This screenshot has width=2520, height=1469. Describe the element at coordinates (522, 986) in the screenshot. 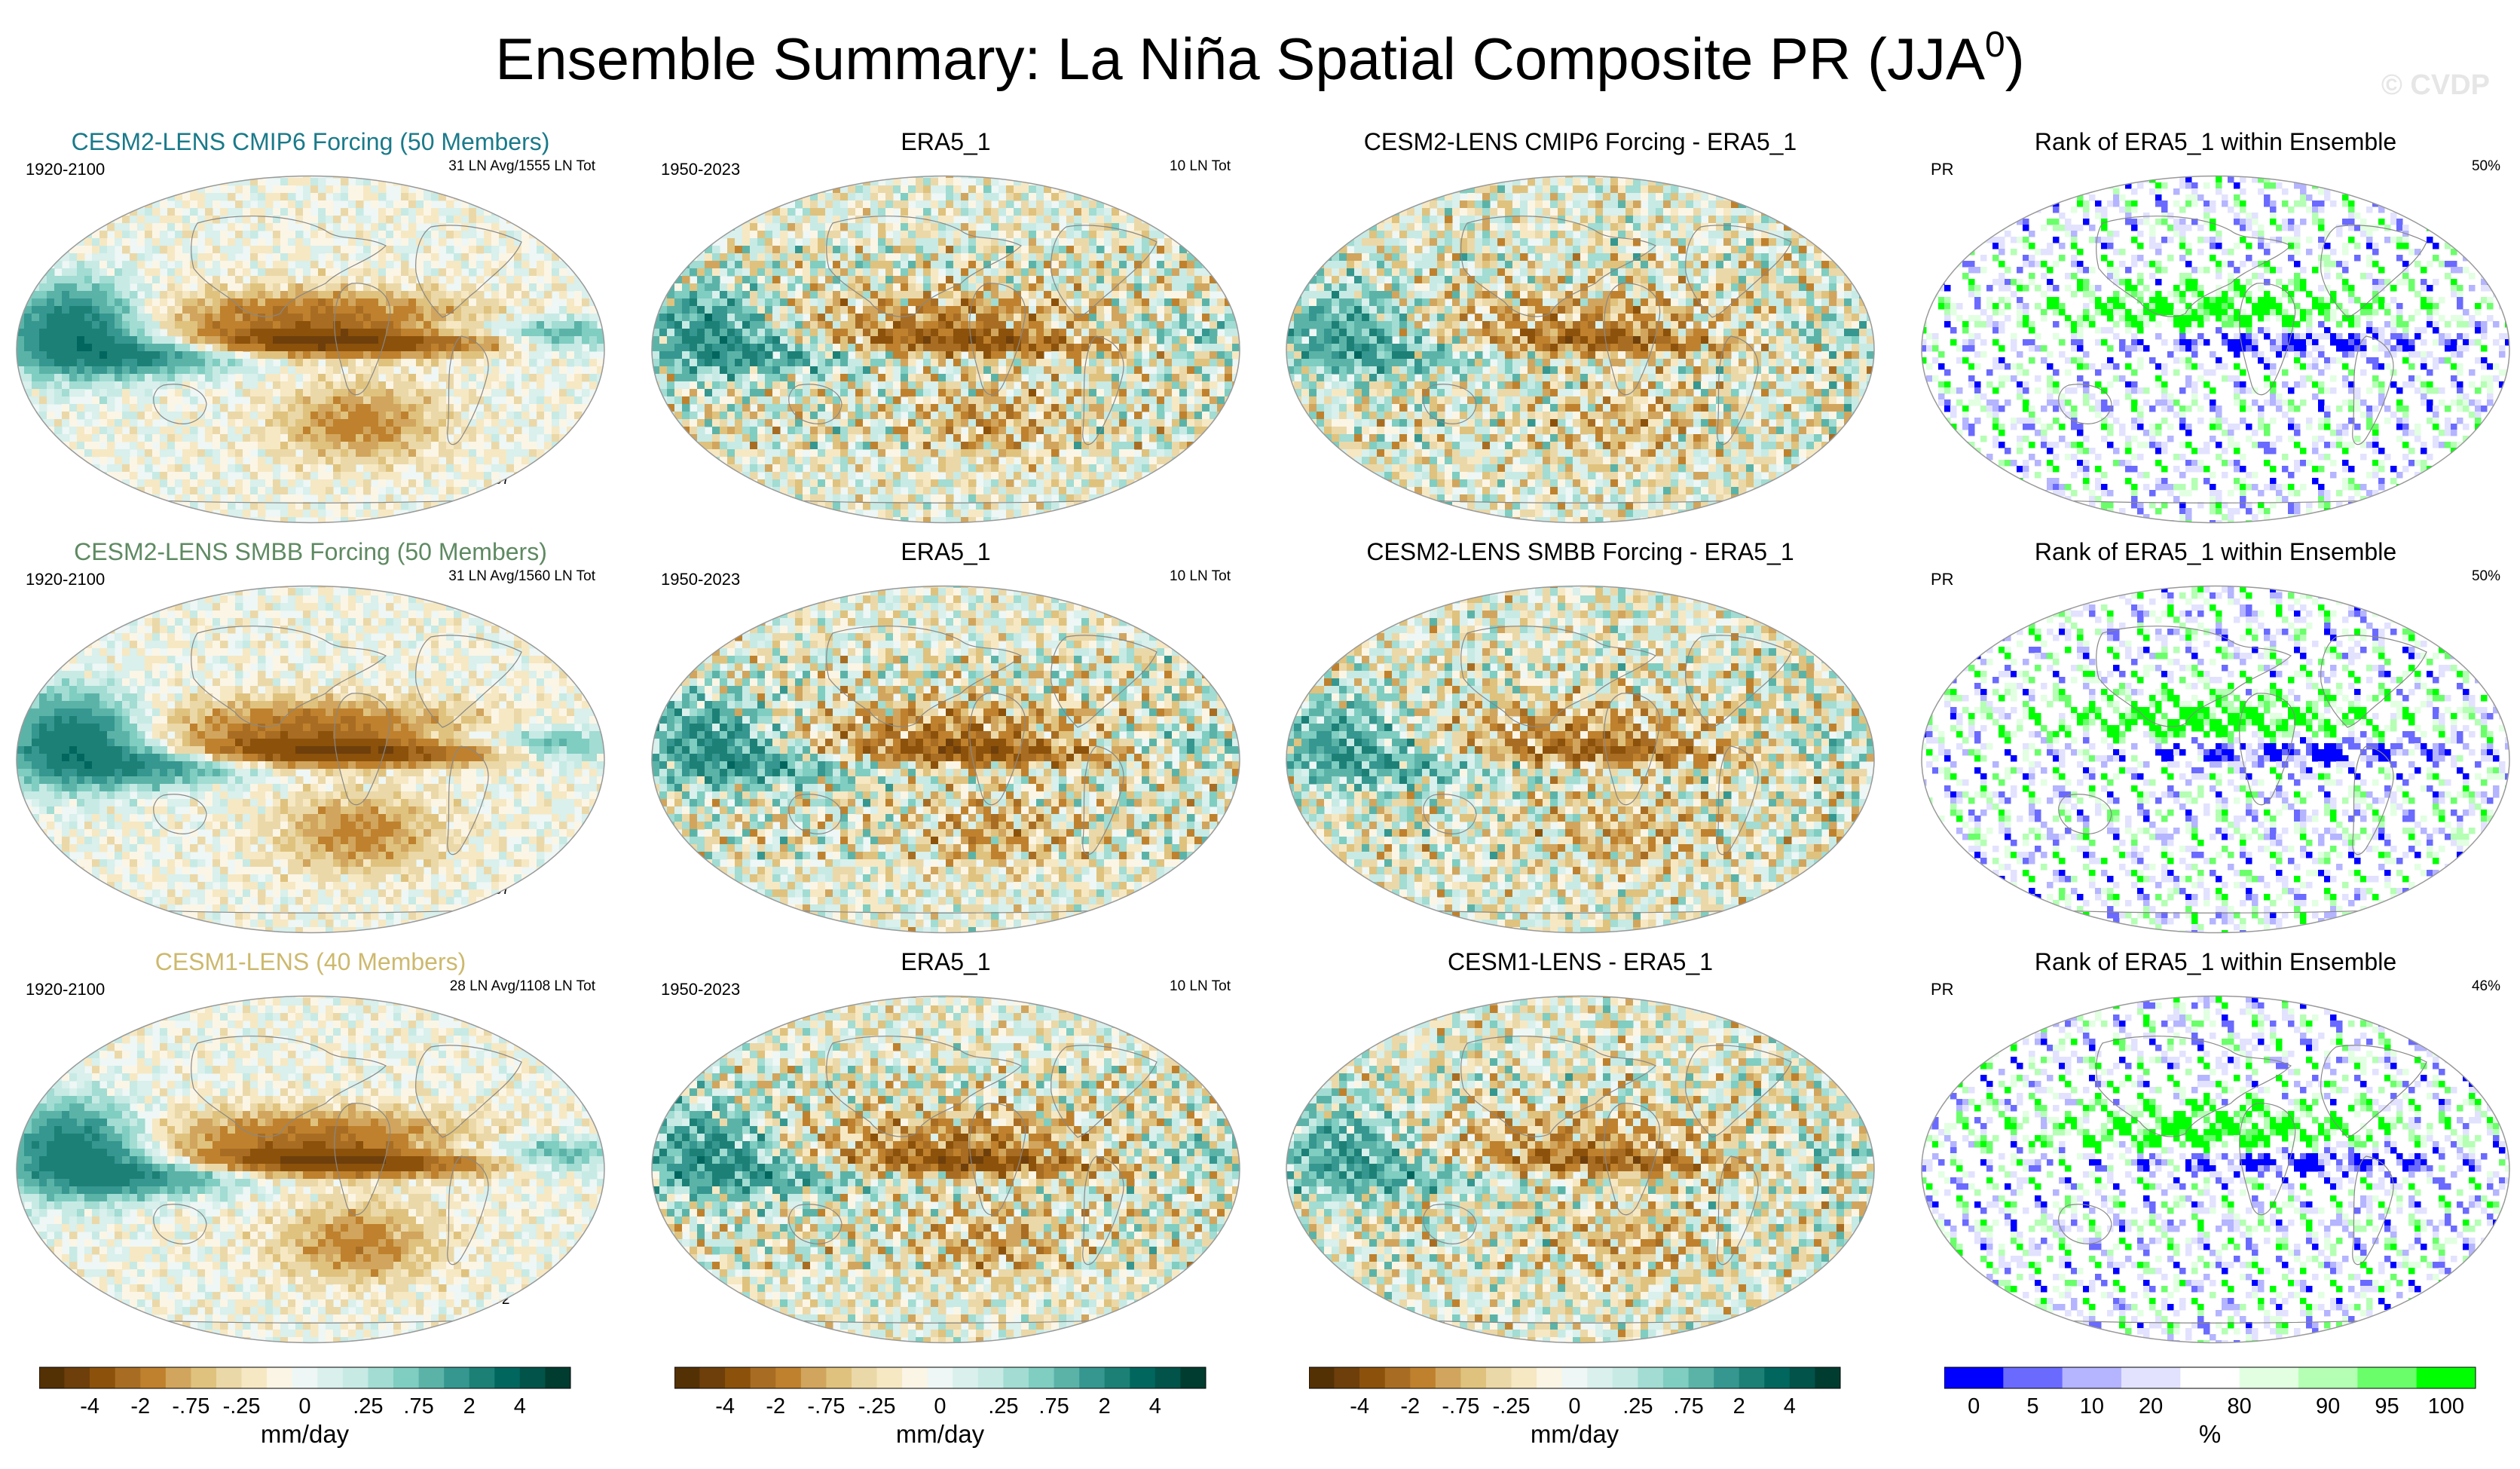

I see `panel-count: 28 LN Avg/1108 LN Tot` at that location.